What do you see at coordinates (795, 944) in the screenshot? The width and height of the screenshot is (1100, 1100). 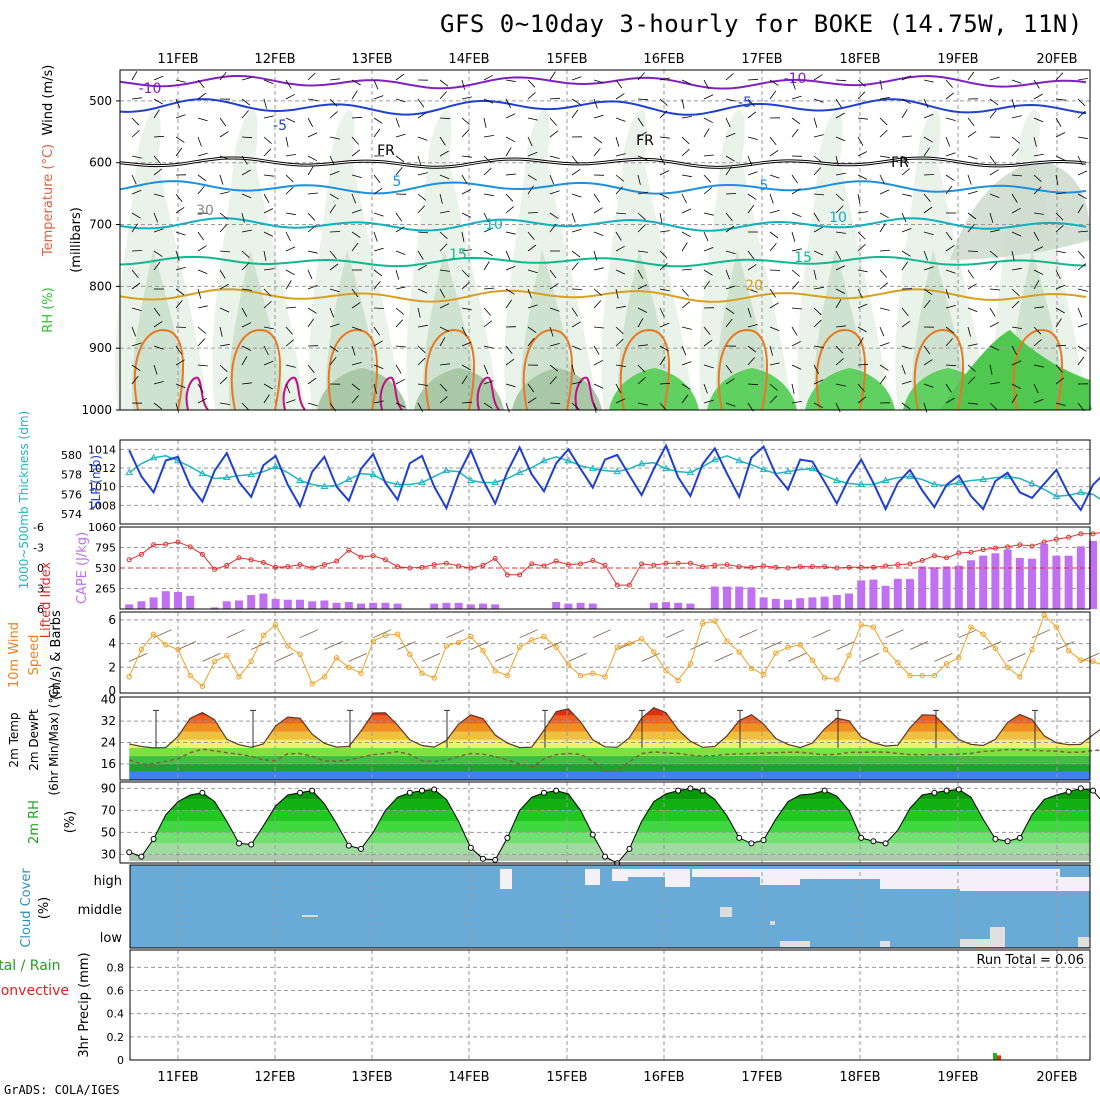 I see `cloud-low-block` at bounding box center [795, 944].